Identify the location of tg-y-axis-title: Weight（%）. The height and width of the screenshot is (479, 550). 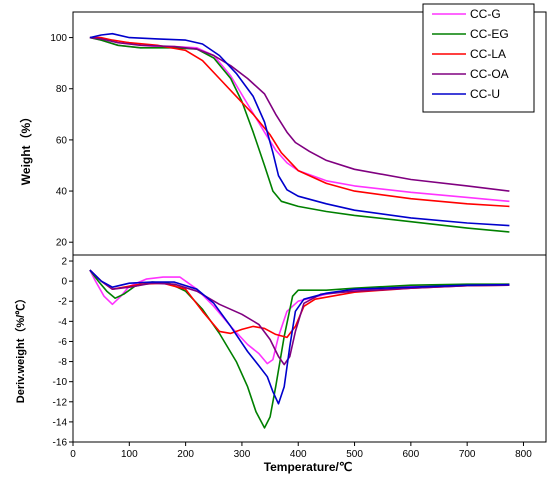
(25, 148).